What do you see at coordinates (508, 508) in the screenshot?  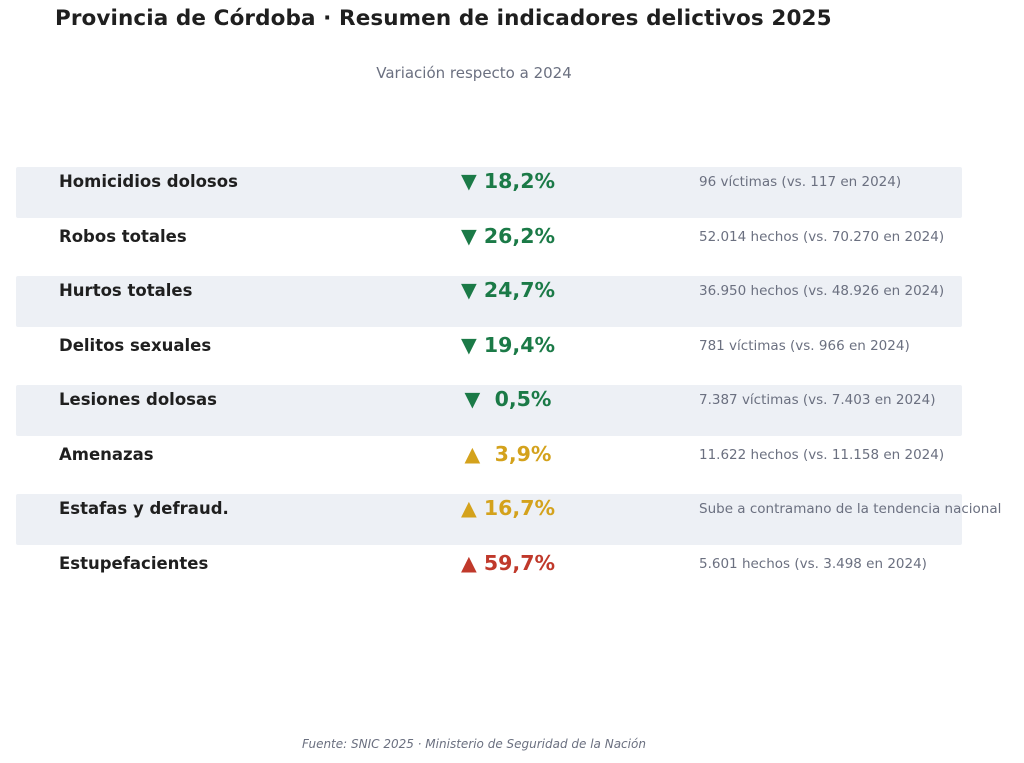 I see `indicator-change: ▲ 16,7%` at bounding box center [508, 508].